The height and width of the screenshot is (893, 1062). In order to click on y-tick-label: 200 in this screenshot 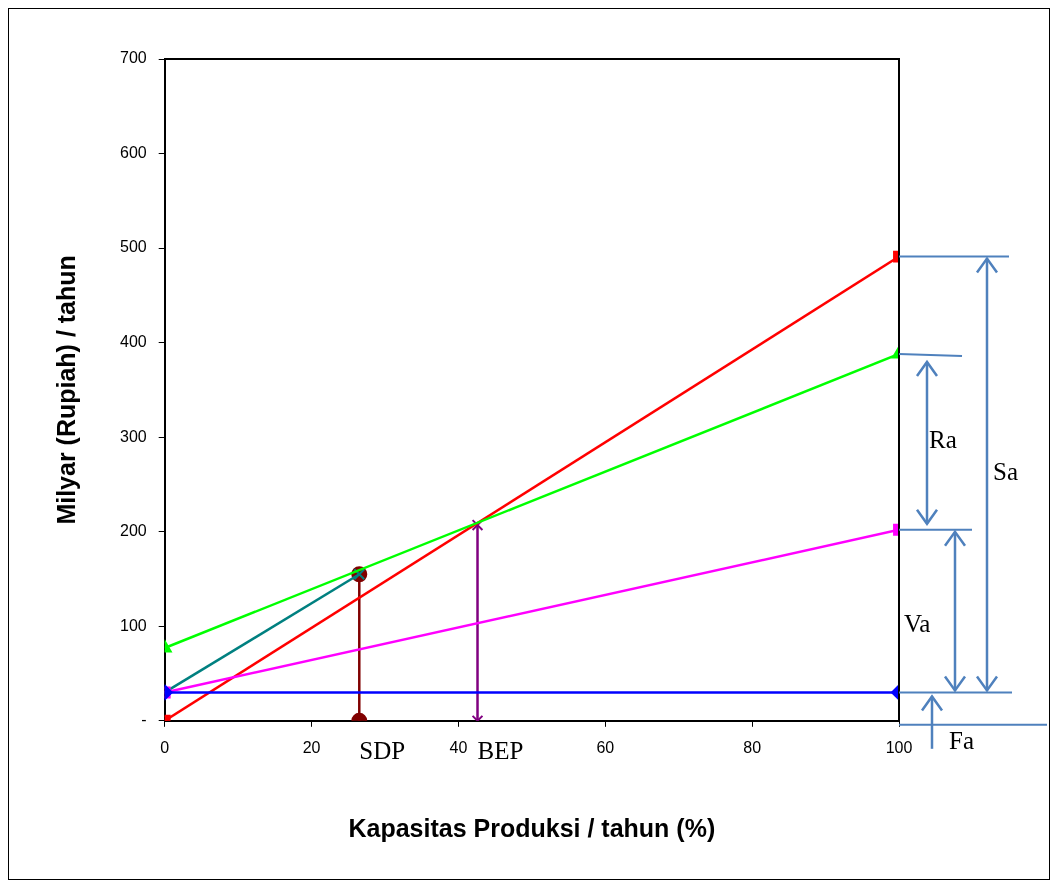, I will do `click(133, 531)`.